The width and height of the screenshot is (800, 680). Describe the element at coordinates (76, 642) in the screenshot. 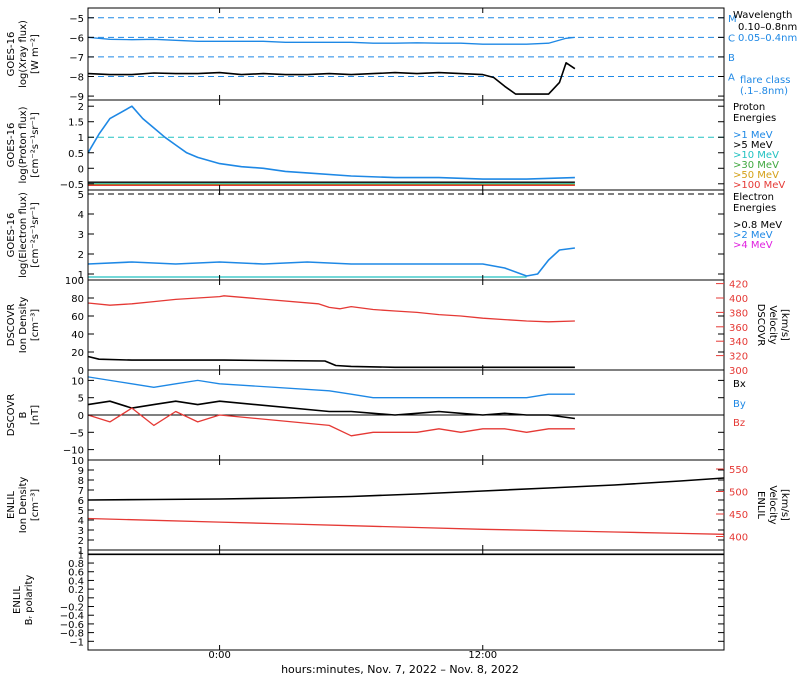

I see `y-tick-label: −1` at that location.